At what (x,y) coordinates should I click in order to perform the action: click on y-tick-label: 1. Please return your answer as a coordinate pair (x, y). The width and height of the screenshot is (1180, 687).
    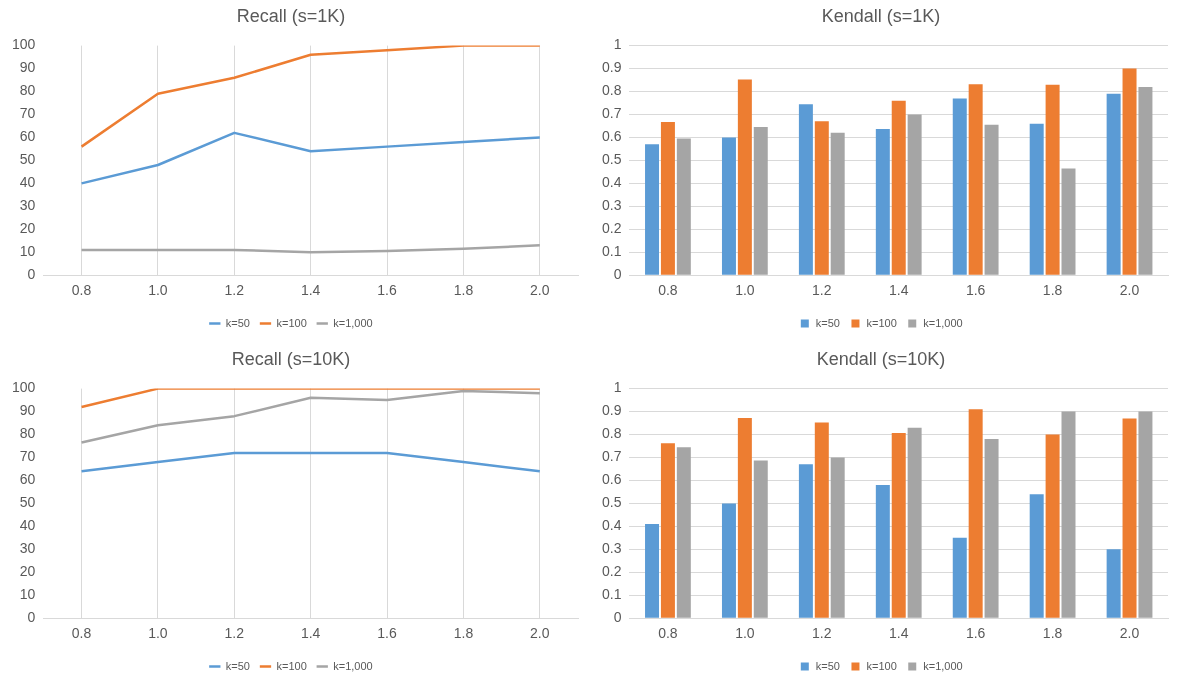
    Looking at the image, I should click on (617, 44).